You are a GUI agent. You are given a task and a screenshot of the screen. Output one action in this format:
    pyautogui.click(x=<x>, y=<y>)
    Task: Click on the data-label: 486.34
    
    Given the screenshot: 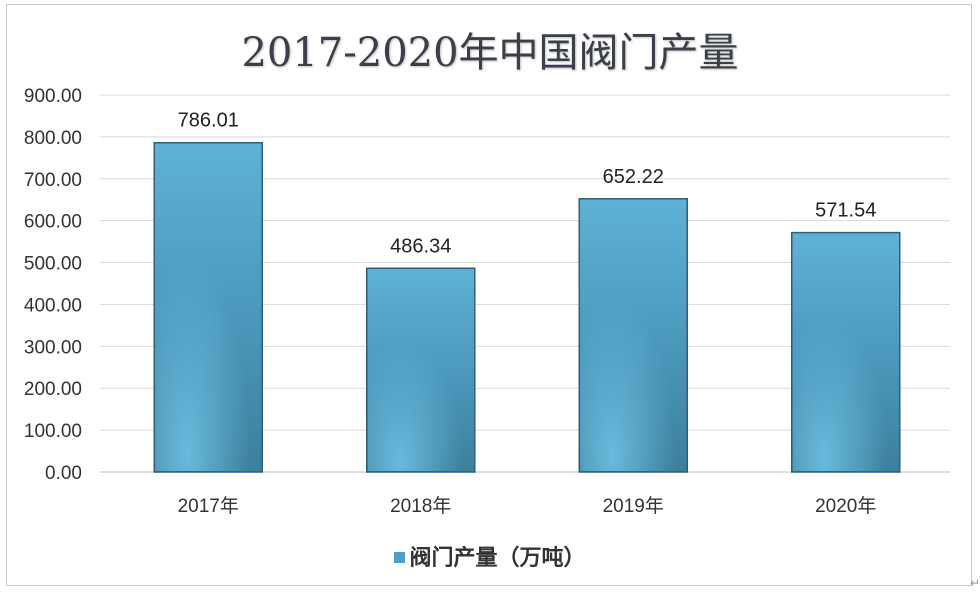 What is the action you would take?
    pyautogui.click(x=420, y=246)
    